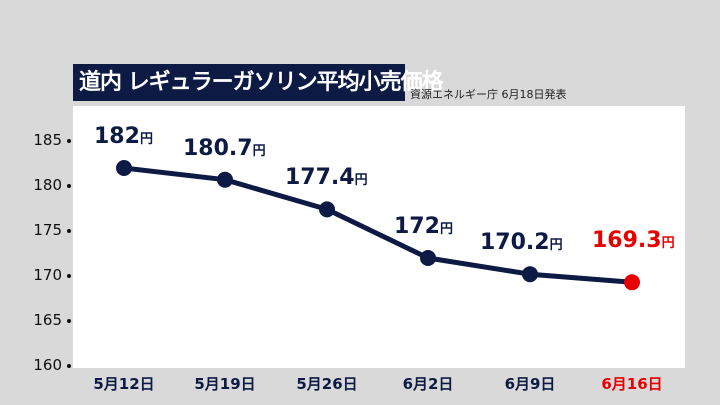 The height and width of the screenshot is (405, 720). I want to click on x-tick-label: 6月2日, so click(428, 384).